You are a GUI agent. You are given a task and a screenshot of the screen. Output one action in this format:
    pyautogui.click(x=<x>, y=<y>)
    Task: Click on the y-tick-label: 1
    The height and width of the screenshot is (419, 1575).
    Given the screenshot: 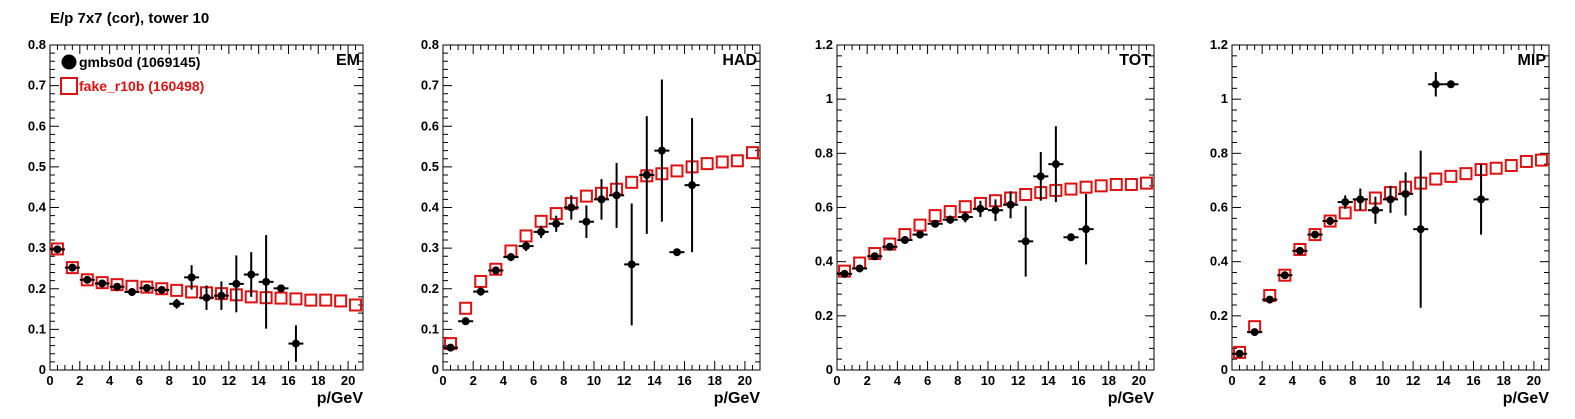 What is the action you would take?
    pyautogui.click(x=1224, y=98)
    